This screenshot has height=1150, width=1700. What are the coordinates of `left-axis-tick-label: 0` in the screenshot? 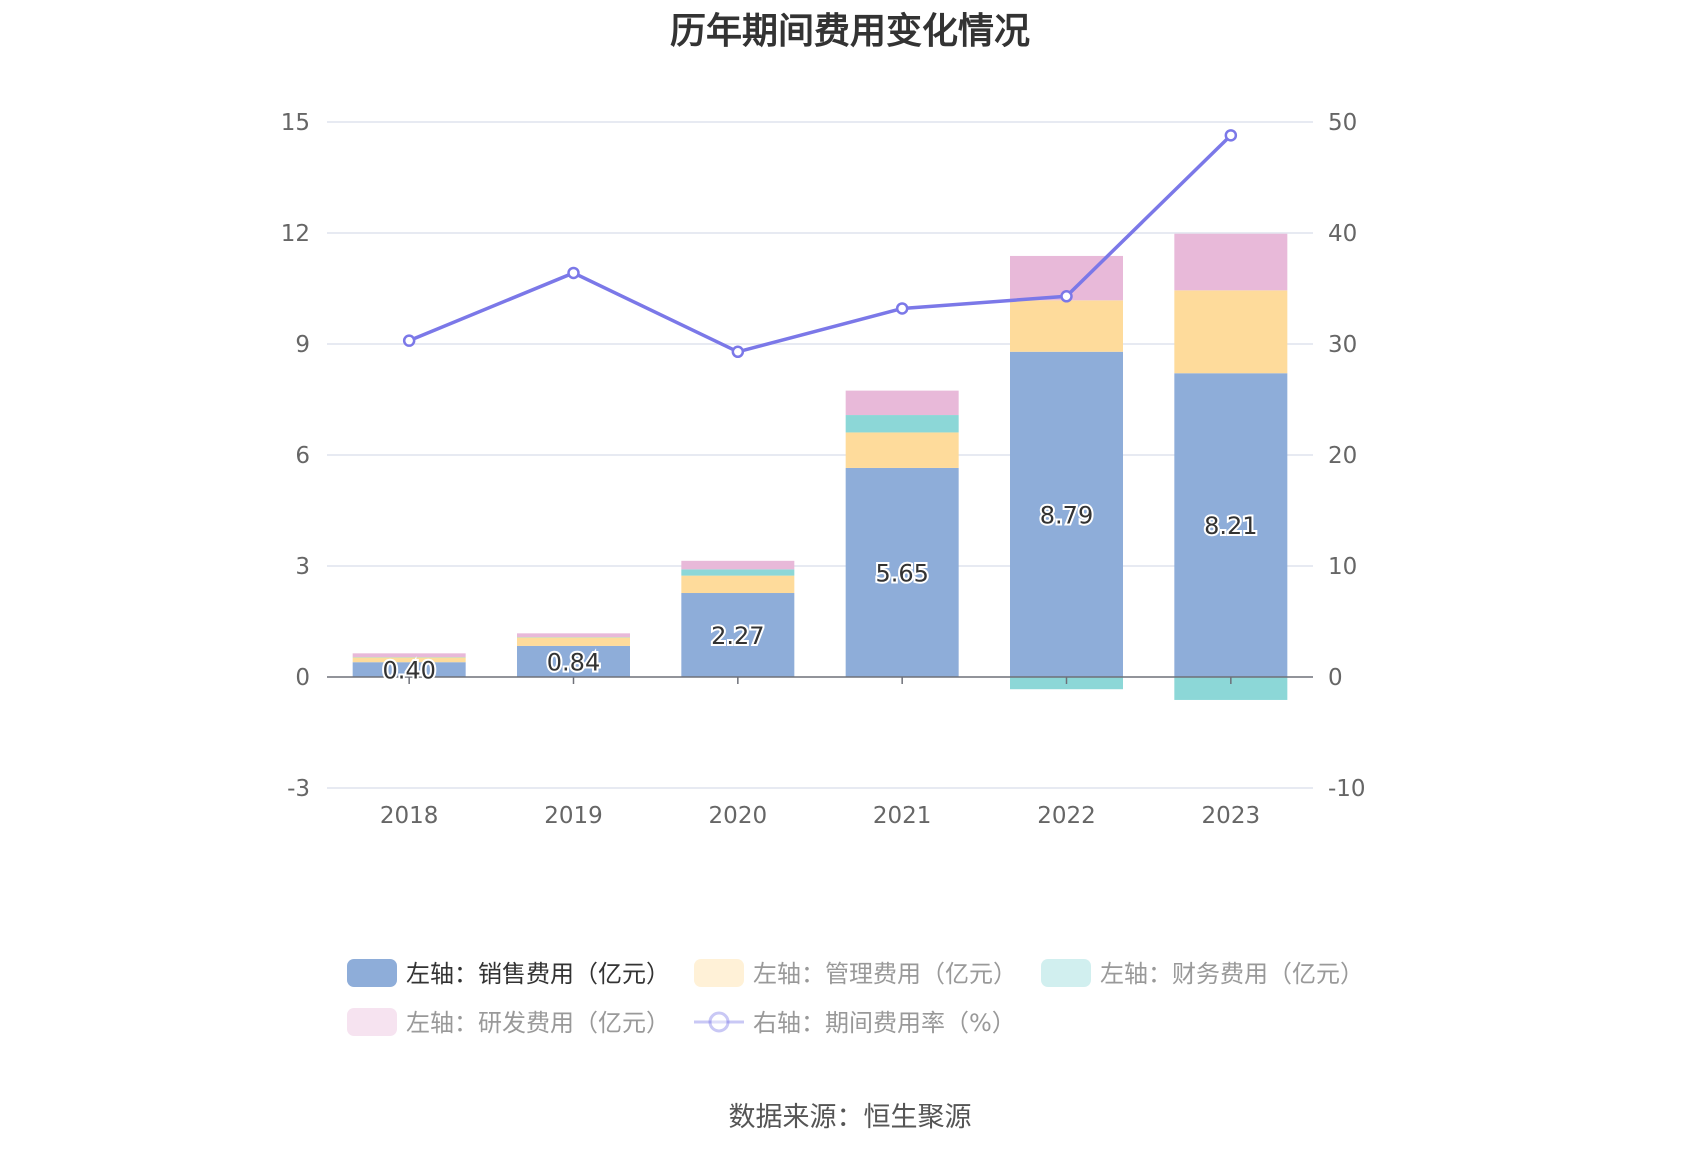 It's located at (302, 678).